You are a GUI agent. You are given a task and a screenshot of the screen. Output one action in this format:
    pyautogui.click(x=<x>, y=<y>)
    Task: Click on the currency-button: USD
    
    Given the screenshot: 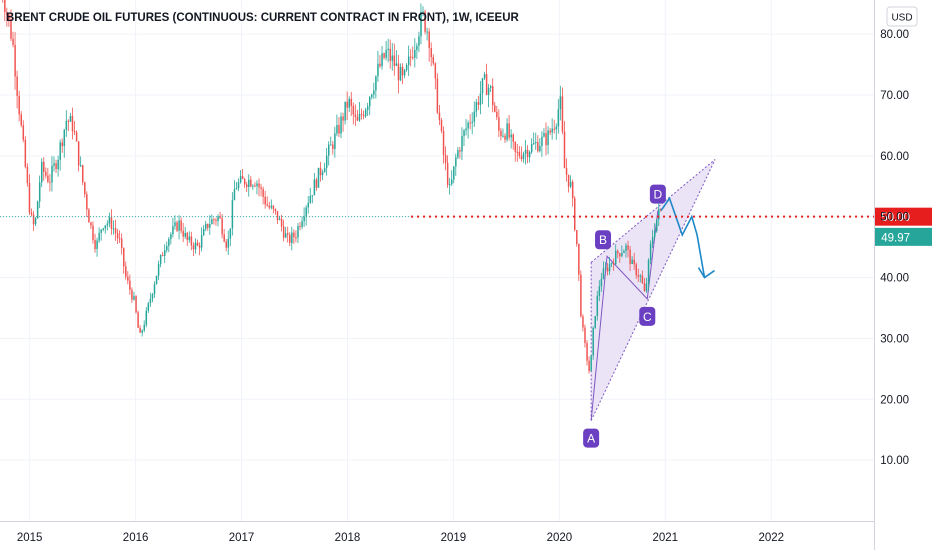 What is the action you would take?
    pyautogui.click(x=902, y=16)
    